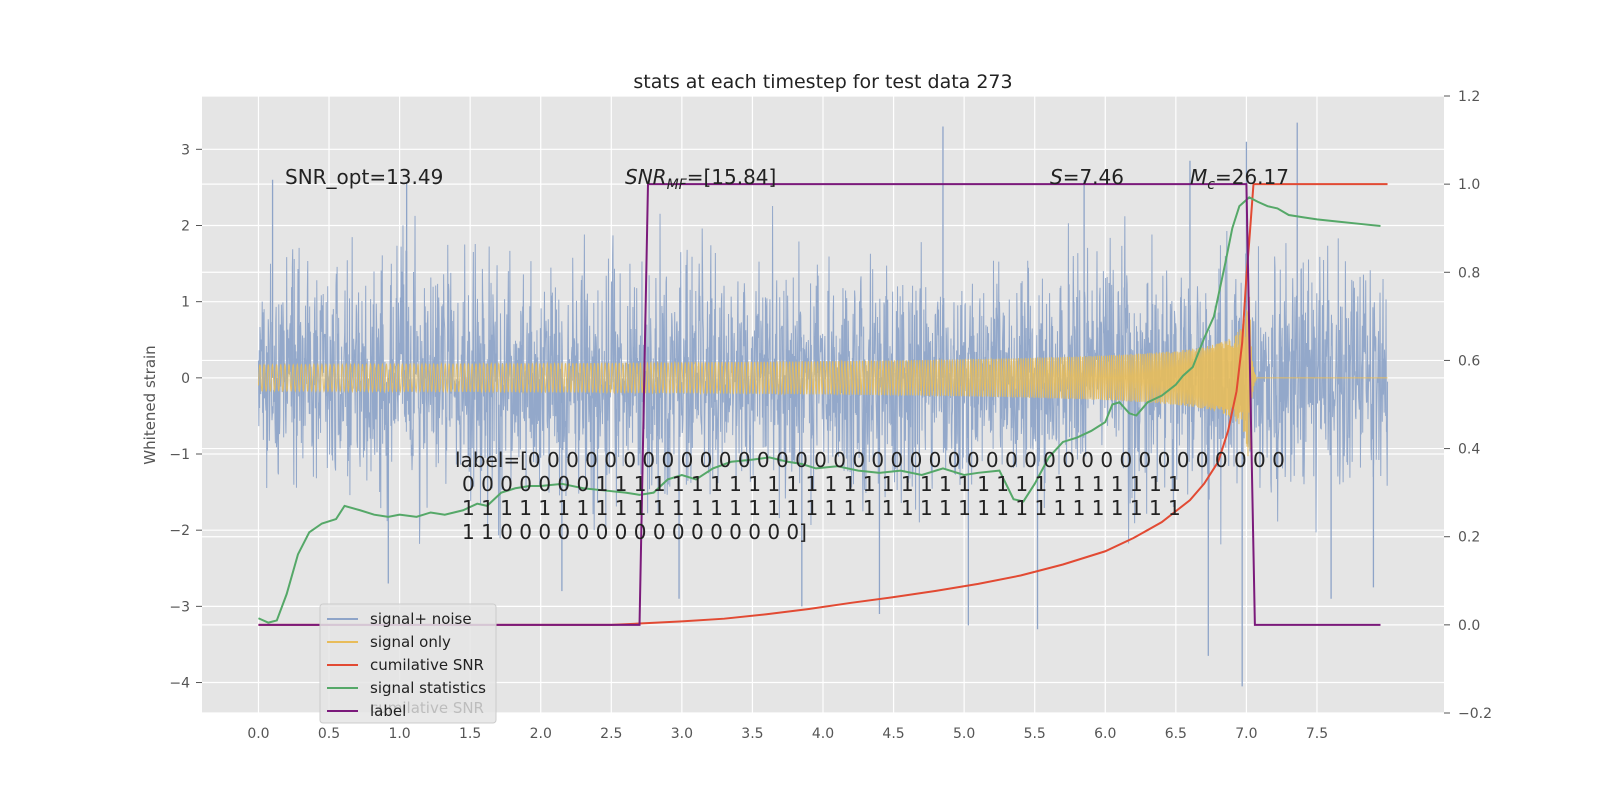 The image size is (1600, 800). I want to click on signal-only-line, so click(822, 376).